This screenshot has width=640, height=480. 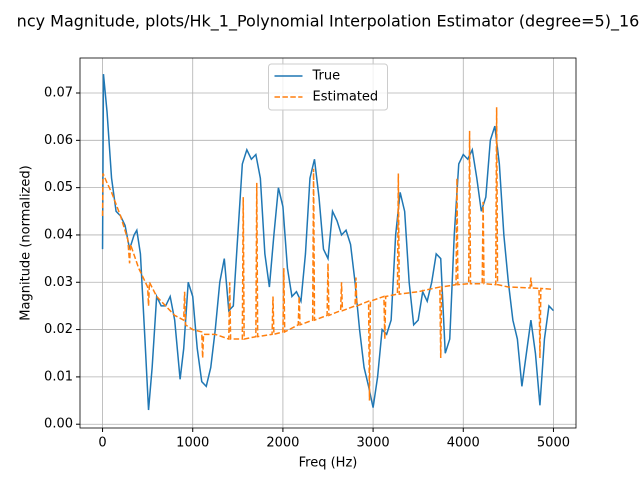 I want to click on x-tick-label: 4000, so click(x=463, y=443).